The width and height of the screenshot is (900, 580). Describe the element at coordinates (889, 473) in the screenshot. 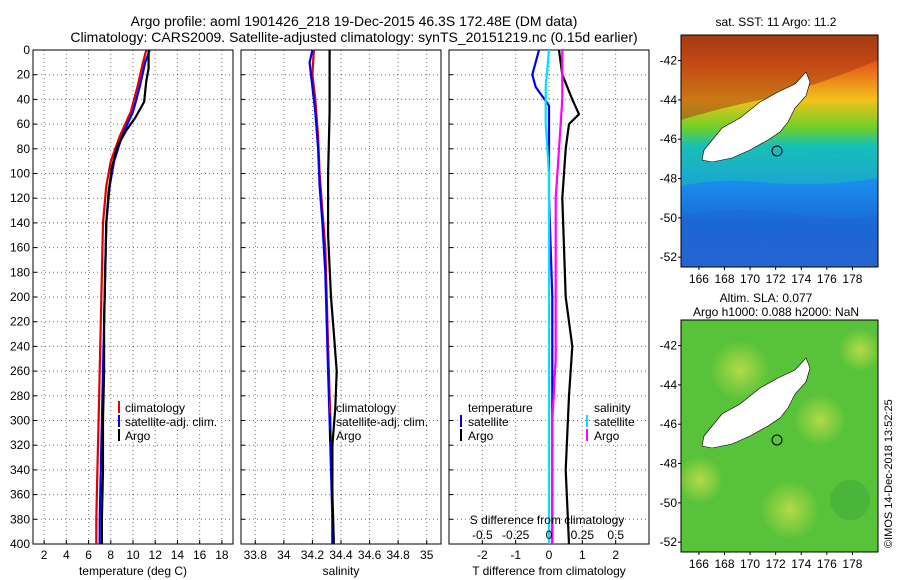

I see `credit-text: ©IMOS 14-Dec-2018 13:52:25` at that location.